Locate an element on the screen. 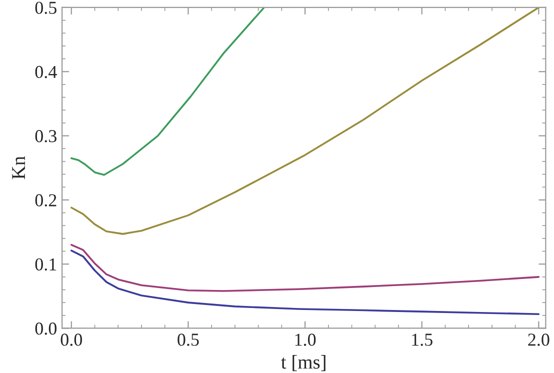 This screenshot has width=554, height=373. x-tick-label: 0.0 is located at coordinates (71, 340).